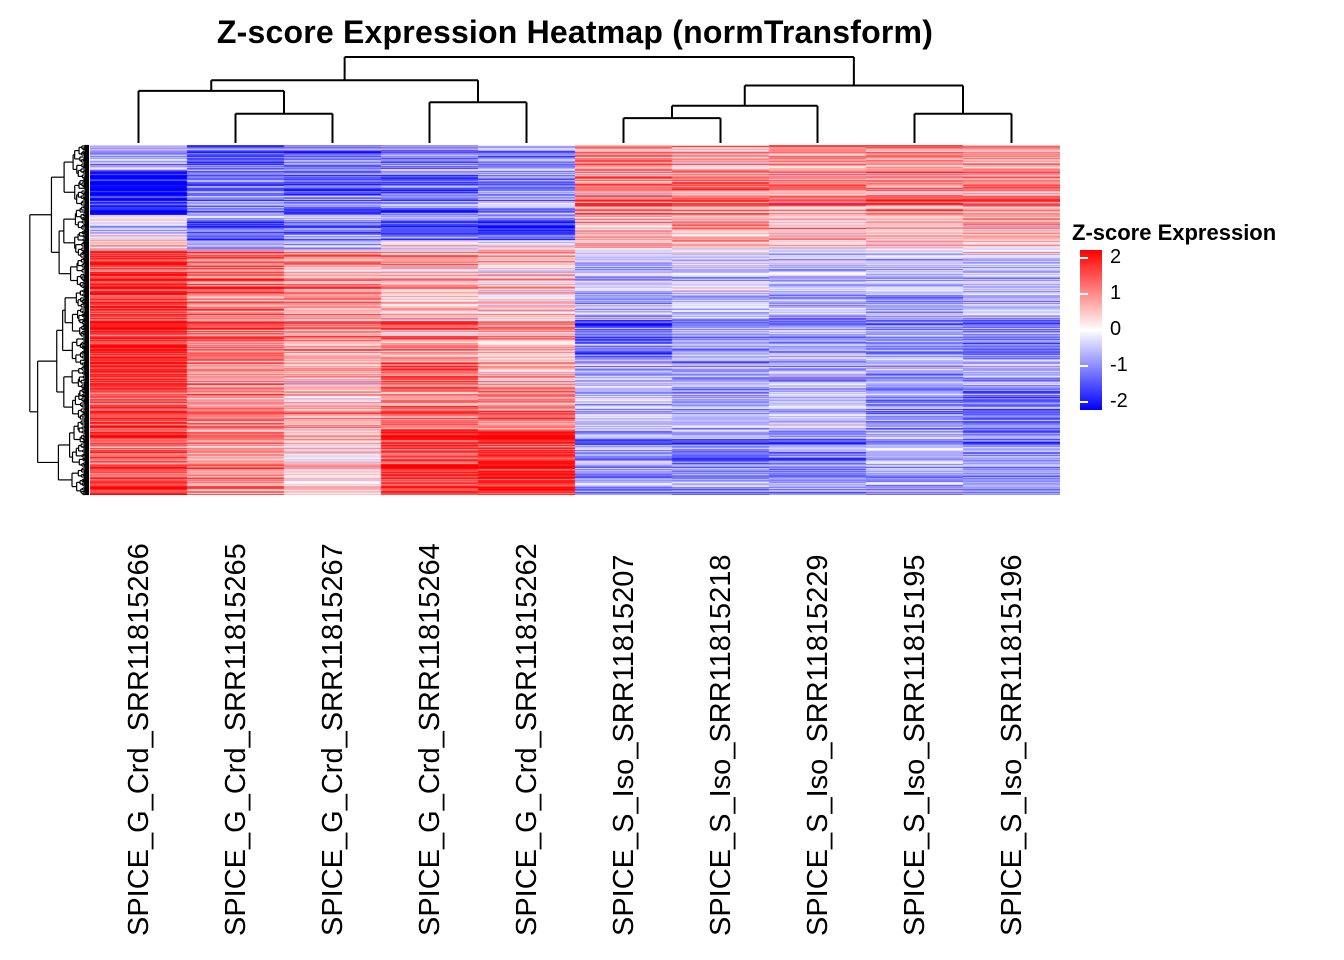  What do you see at coordinates (1174, 232) in the screenshot?
I see `legend-title: Z-score Expression` at bounding box center [1174, 232].